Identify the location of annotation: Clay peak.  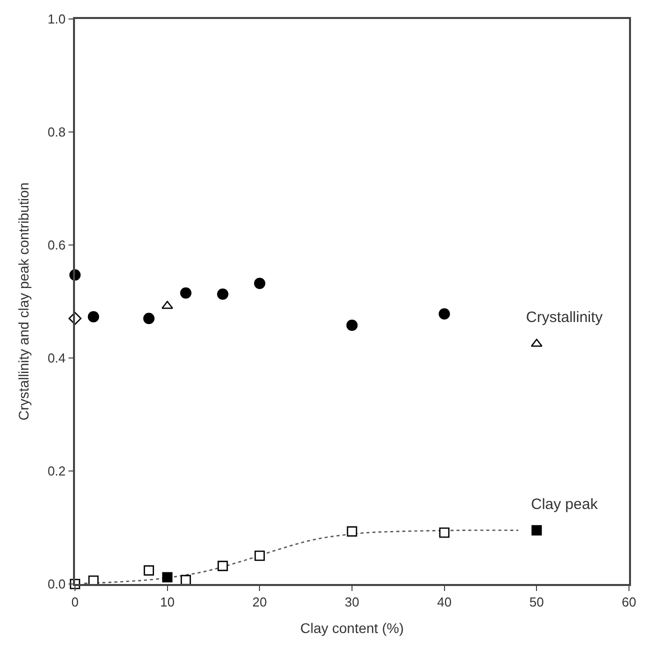
(564, 504).